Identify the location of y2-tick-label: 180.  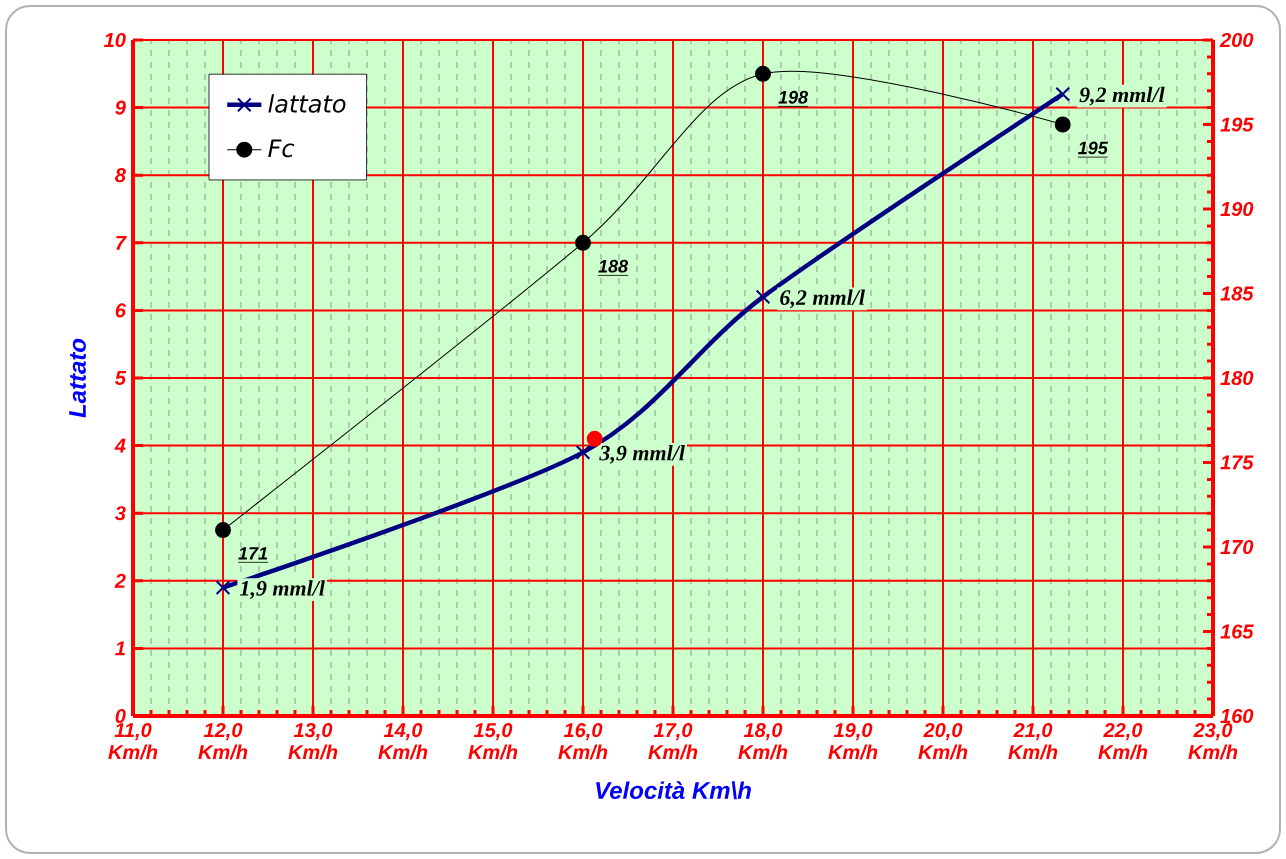
(1237, 378).